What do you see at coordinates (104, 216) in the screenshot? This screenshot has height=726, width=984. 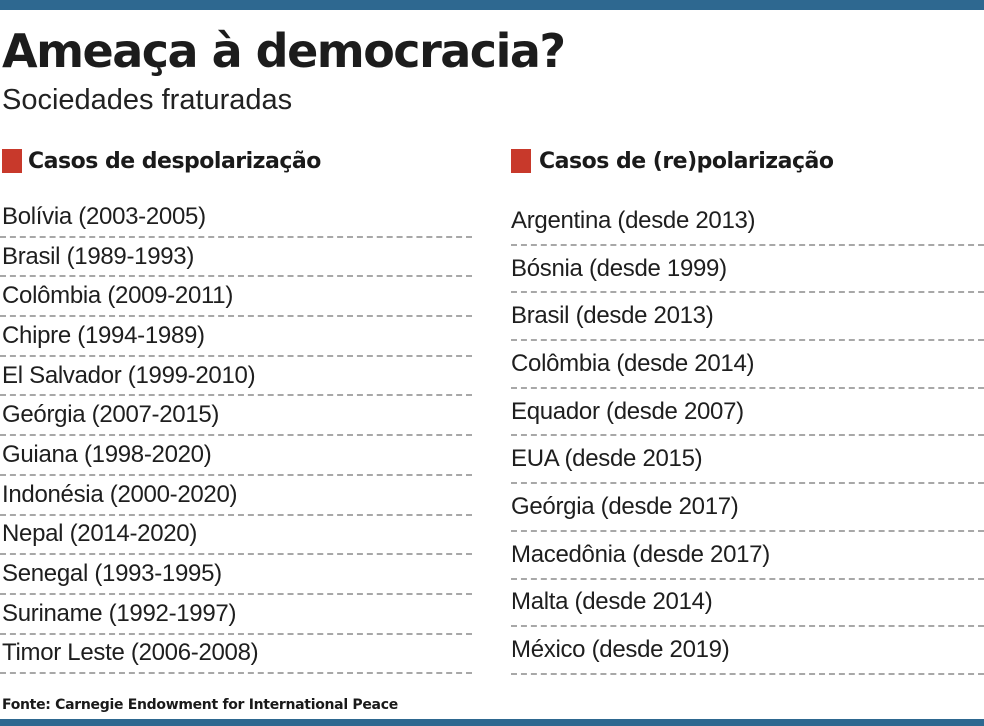 I see `list-item-label: Bolívia (2003-2005)` at bounding box center [104, 216].